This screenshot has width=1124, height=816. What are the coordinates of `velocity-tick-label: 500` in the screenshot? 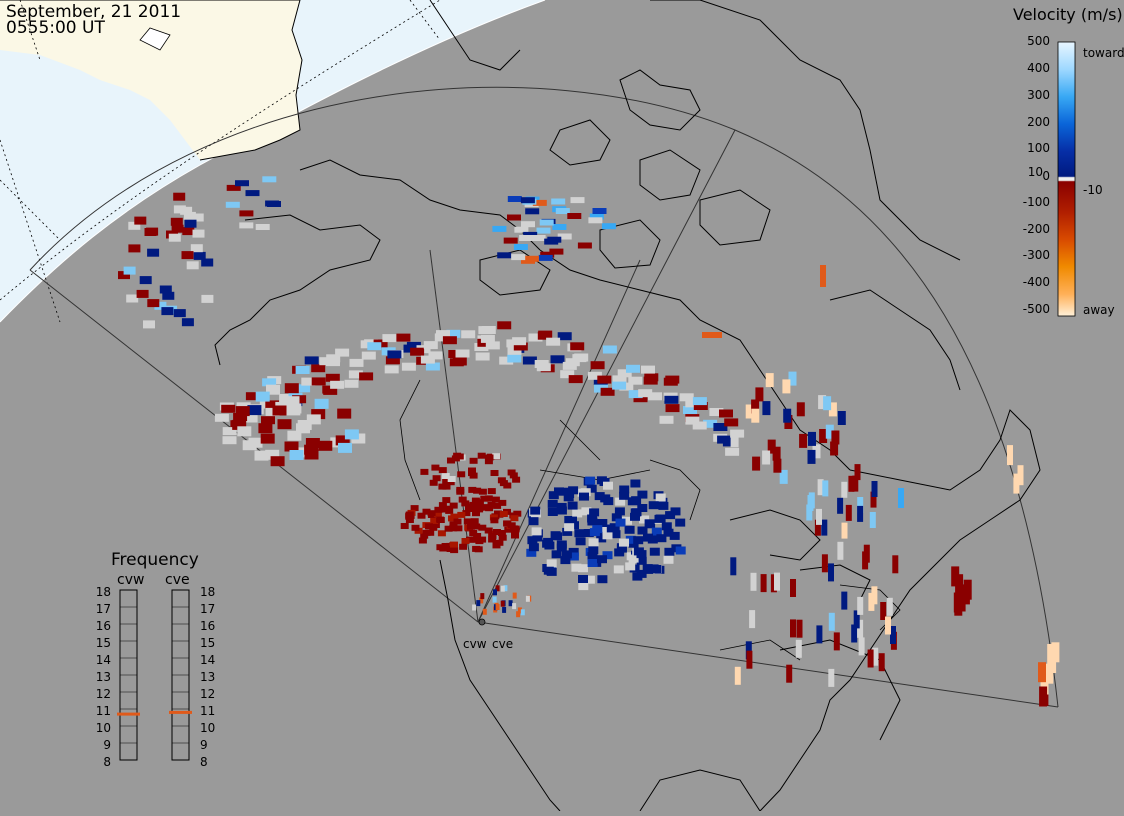 It's located at (1038, 41).